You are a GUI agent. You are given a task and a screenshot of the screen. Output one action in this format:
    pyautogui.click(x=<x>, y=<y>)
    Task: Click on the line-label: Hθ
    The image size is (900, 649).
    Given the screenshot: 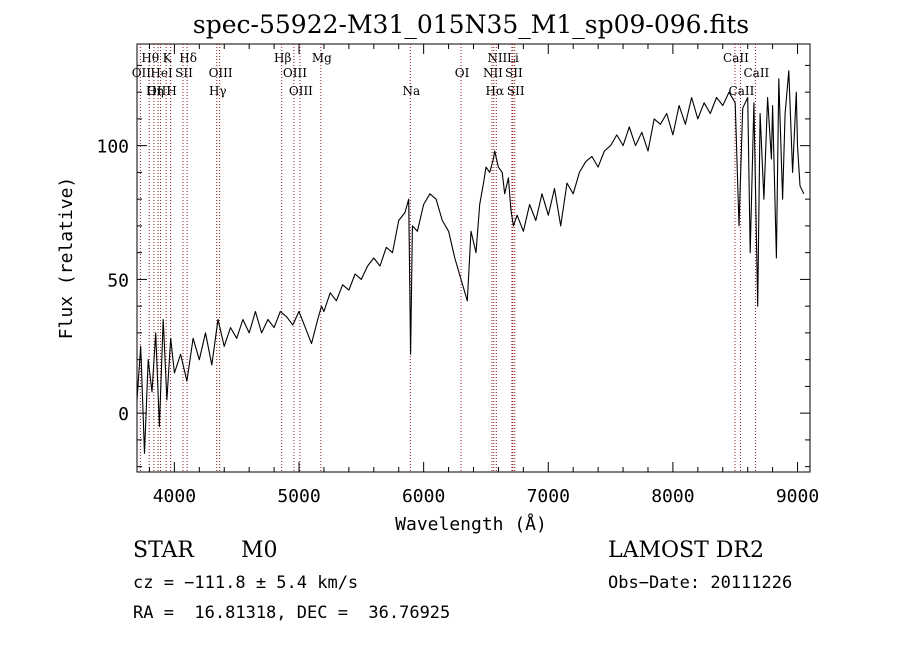 What is the action you would take?
    pyautogui.click(x=150, y=58)
    